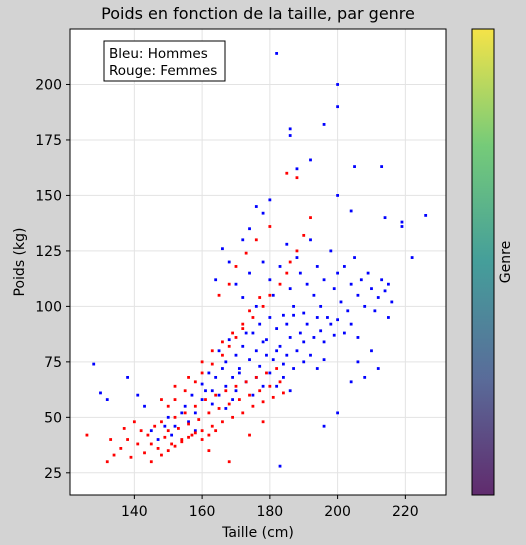 This screenshot has width=526, height=545. Describe the element at coordinates (164, 61) in the screenshot. I see `annotation-box` at that location.